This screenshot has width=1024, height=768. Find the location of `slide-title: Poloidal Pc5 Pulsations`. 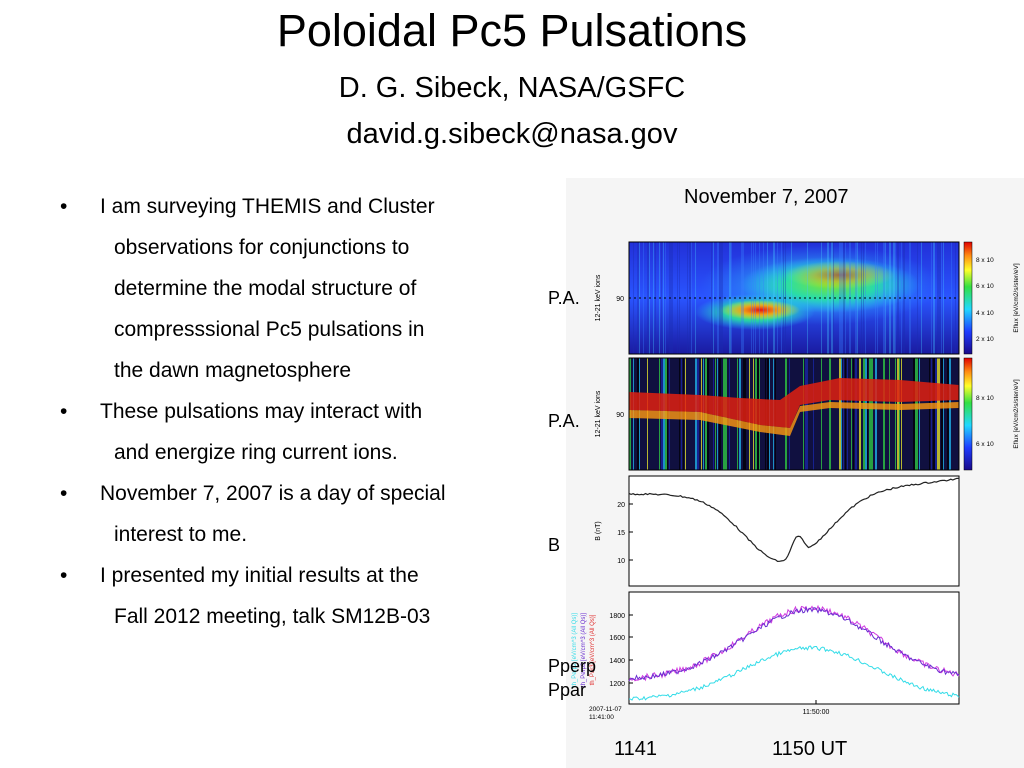

slide-title: Poloidal Pc5 Pulsations is located at coordinates (512, 30).